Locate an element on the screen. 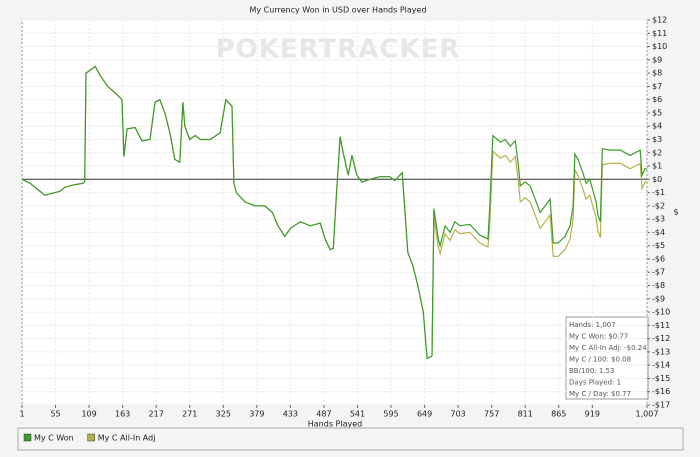 The width and height of the screenshot is (700, 457). x-tick-label: 325 is located at coordinates (223, 414).